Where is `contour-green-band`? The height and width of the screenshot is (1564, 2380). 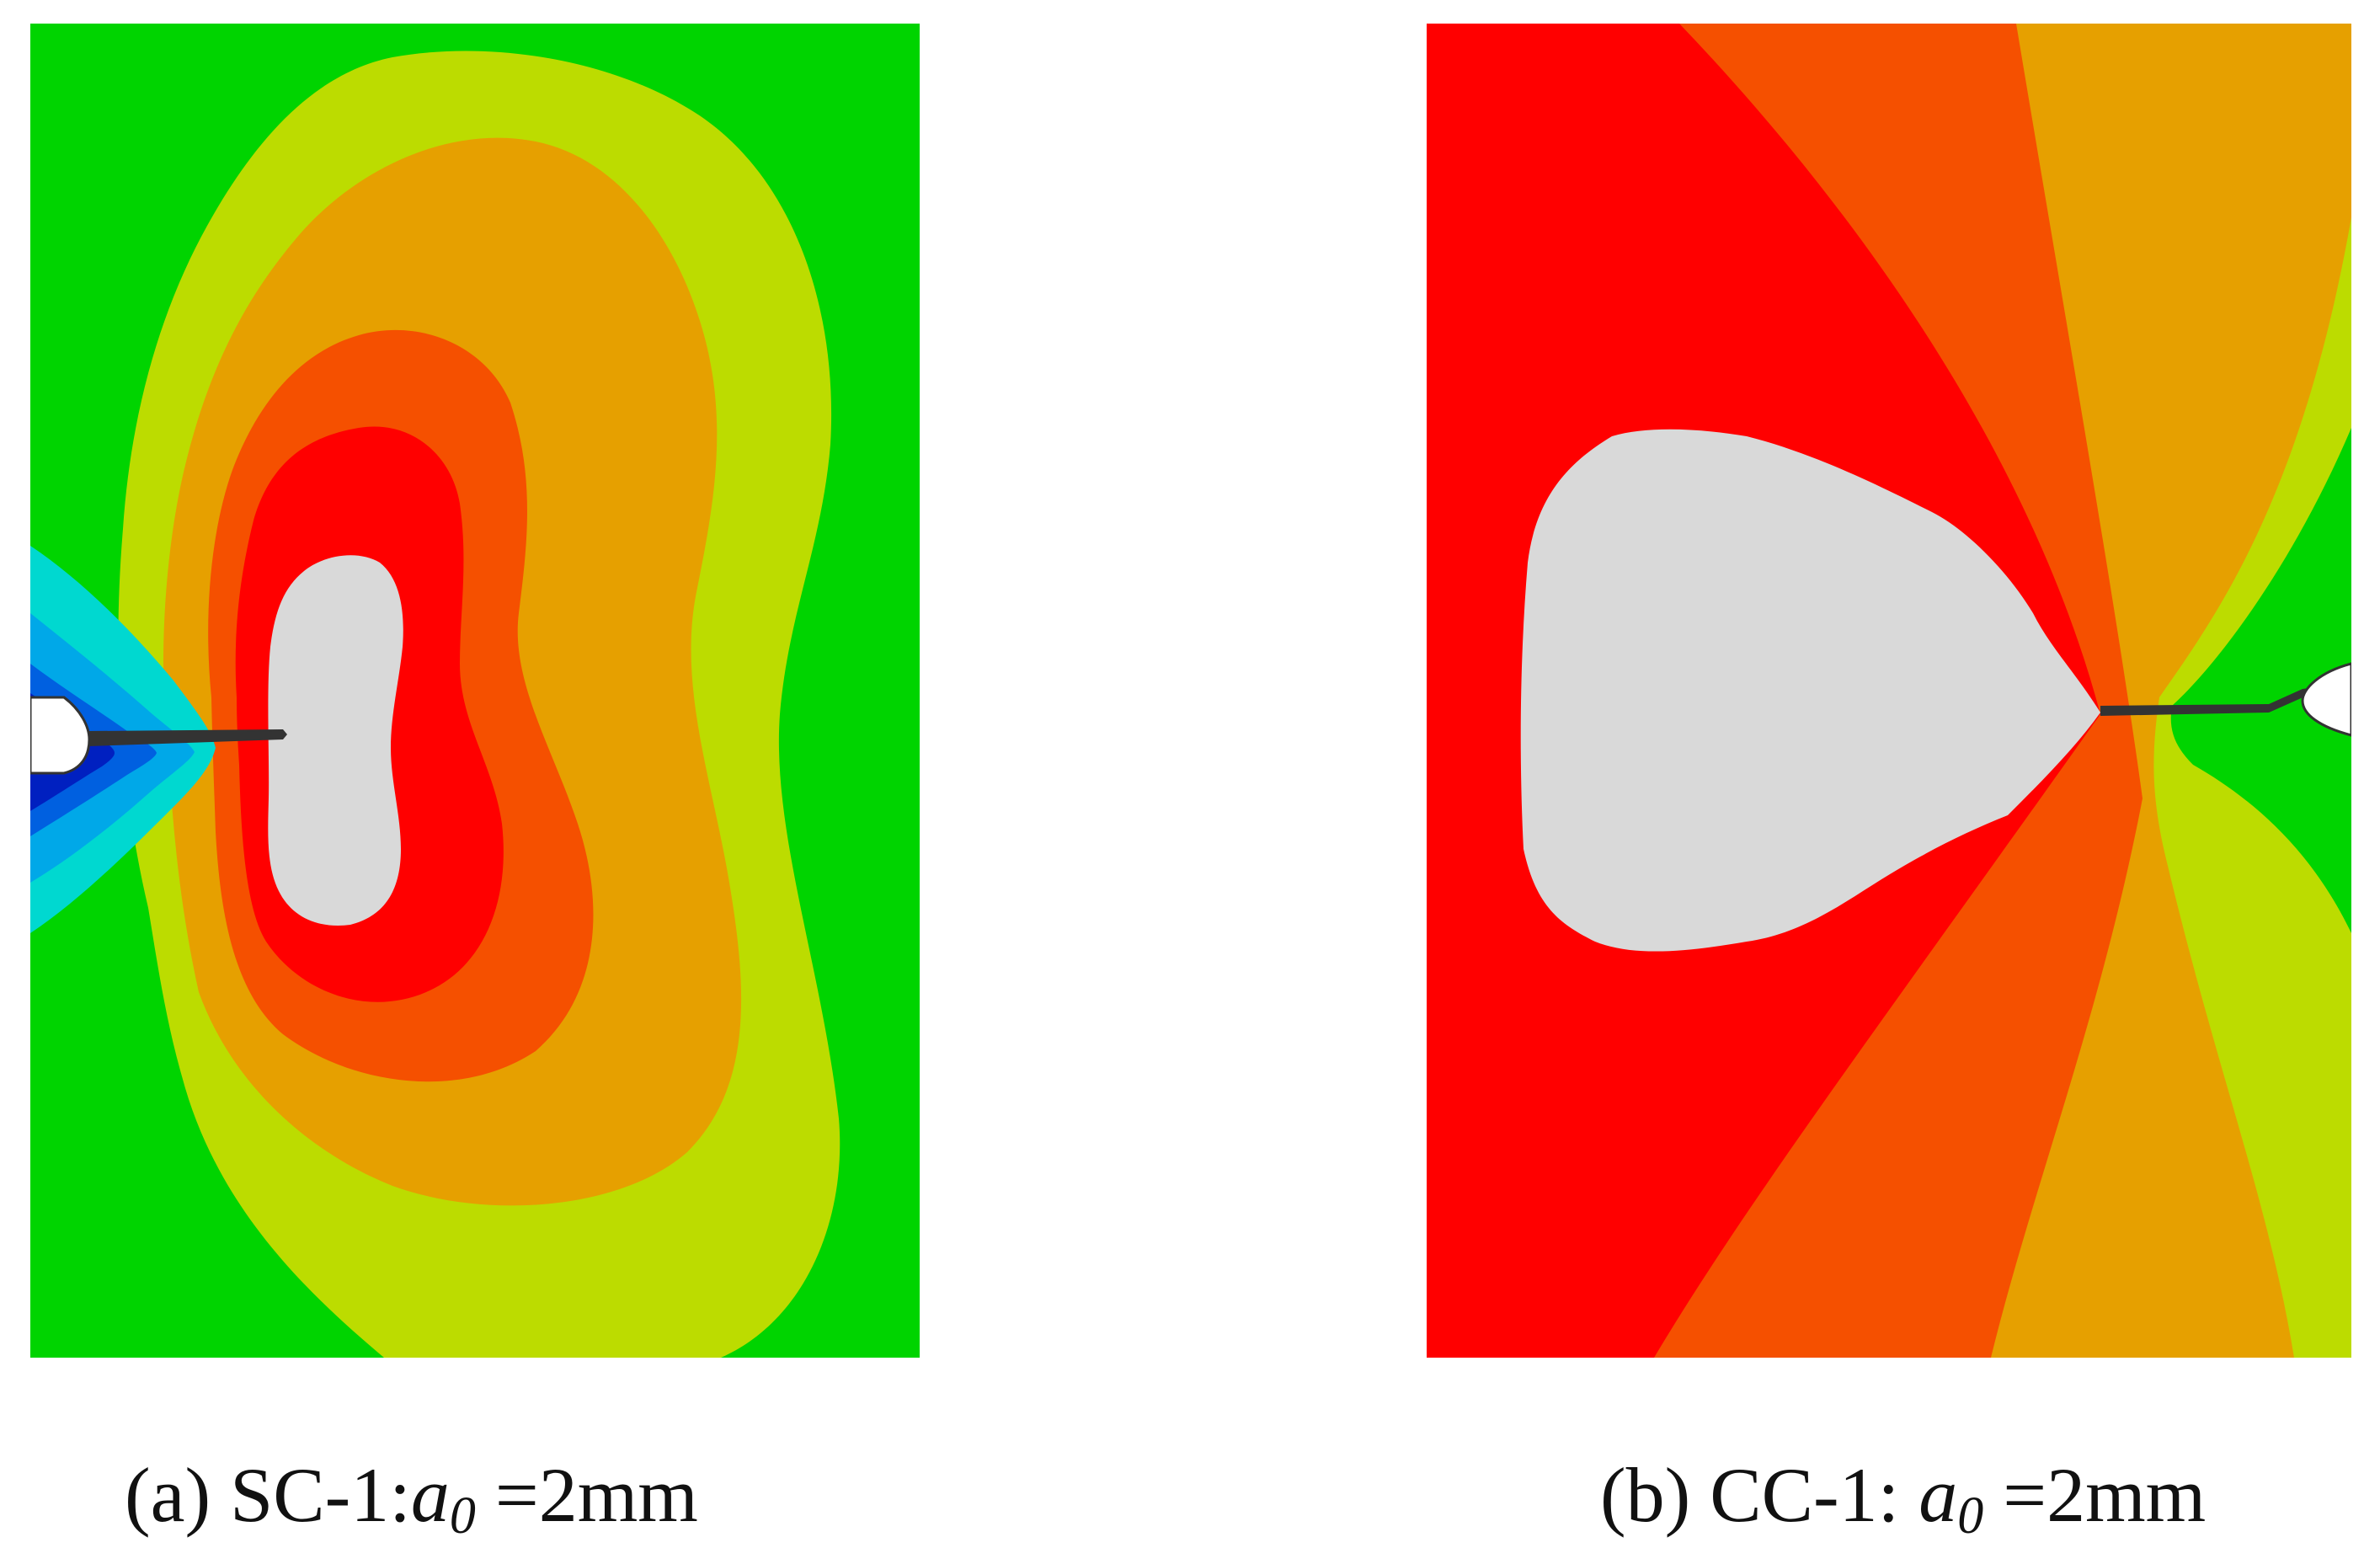 contour-green-band is located at coordinates (2260, 680).